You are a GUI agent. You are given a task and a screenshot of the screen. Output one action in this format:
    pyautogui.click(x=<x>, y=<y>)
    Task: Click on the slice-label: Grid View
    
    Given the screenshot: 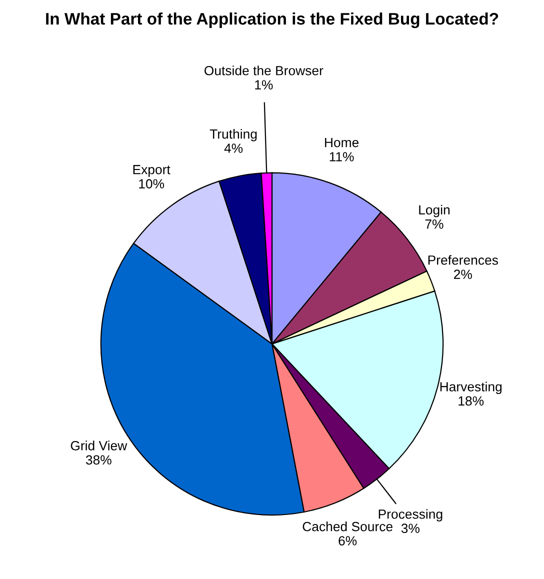 What is the action you would take?
    pyautogui.click(x=99, y=445)
    